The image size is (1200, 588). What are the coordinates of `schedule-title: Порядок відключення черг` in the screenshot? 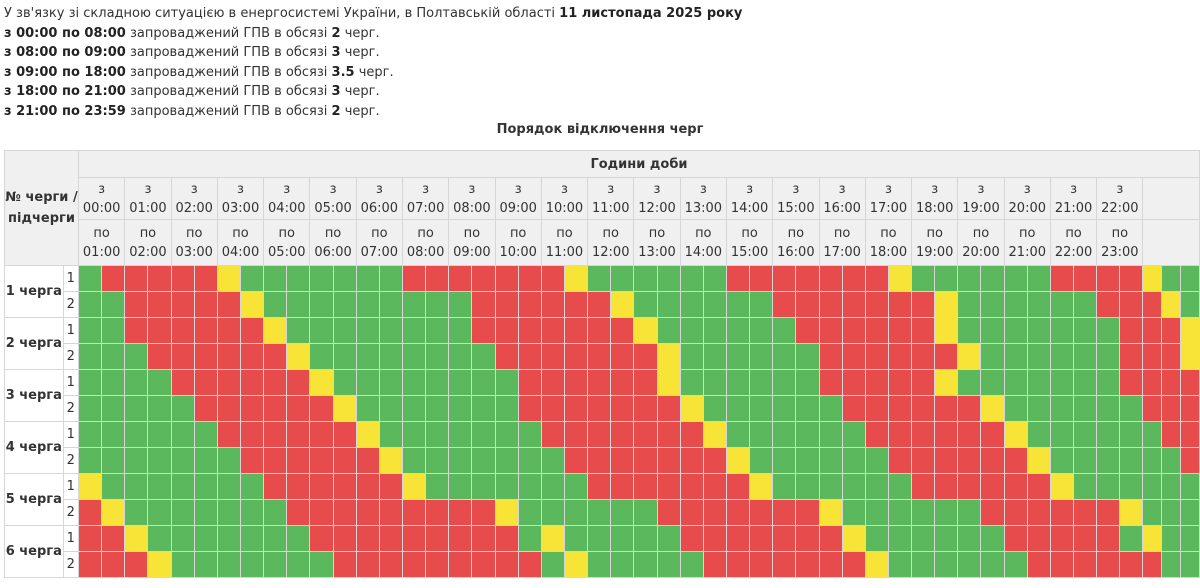 It's located at (600, 129).